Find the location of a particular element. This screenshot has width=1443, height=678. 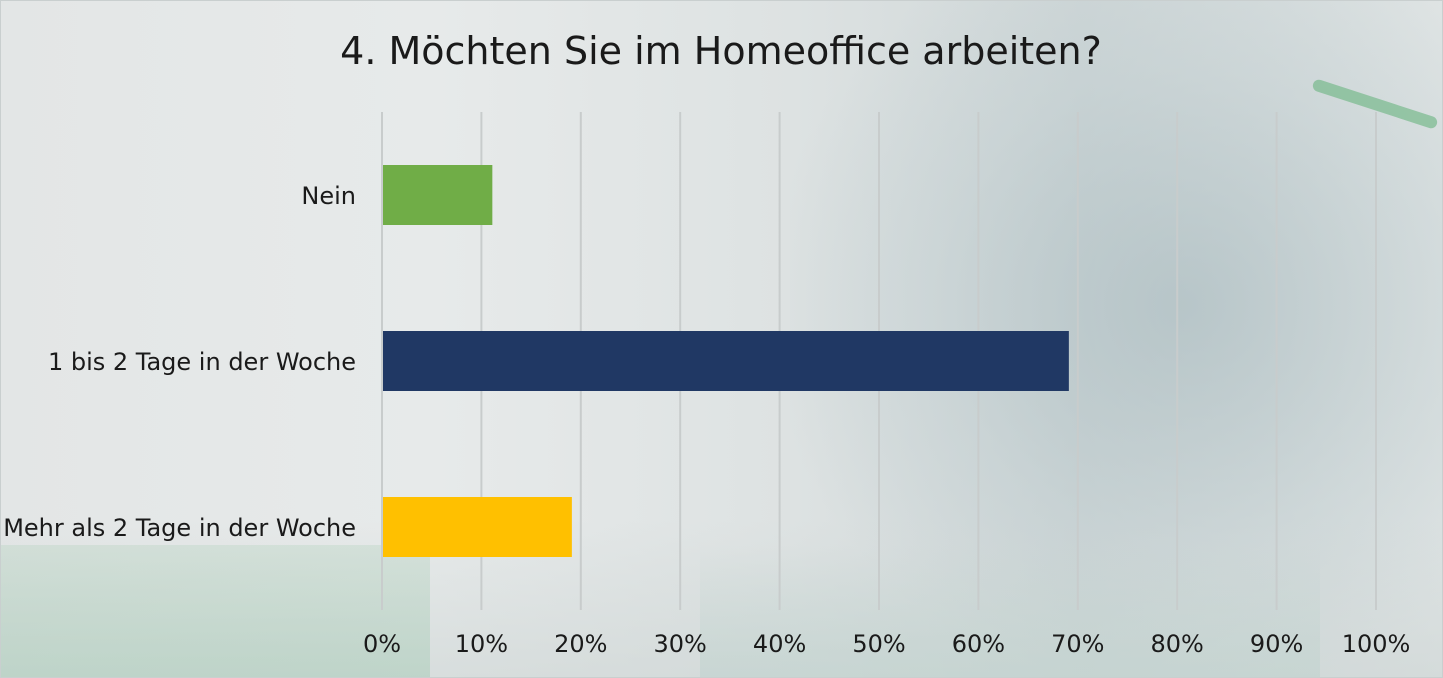

category-label: 1 bis 2 Tage in der Woche is located at coordinates (202, 362).